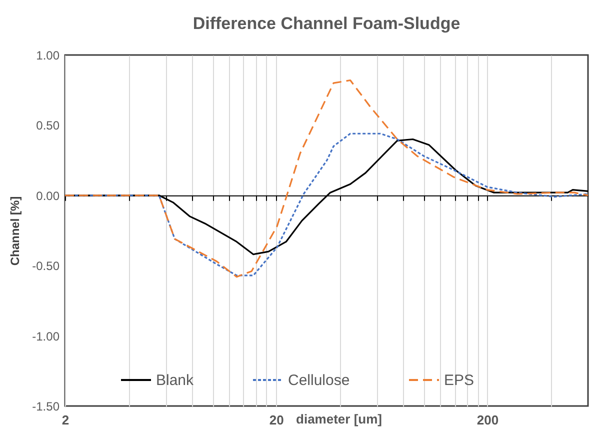 The width and height of the screenshot is (602, 437). I want to click on x-tick-label: 2, so click(66, 420).